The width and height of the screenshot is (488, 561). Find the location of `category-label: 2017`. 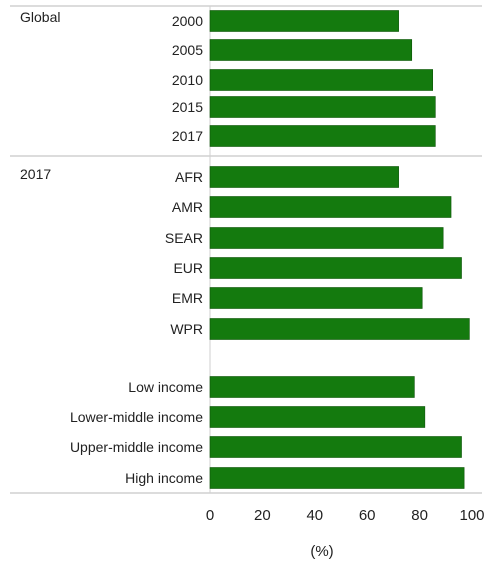

category-label: 2017 is located at coordinates (187, 136).